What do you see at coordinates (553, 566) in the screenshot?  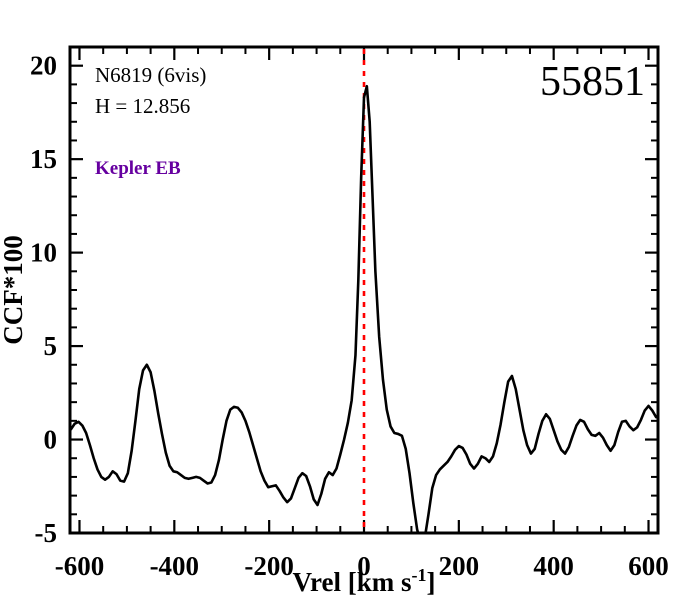 I see `x-tick-label: 400` at bounding box center [553, 566].